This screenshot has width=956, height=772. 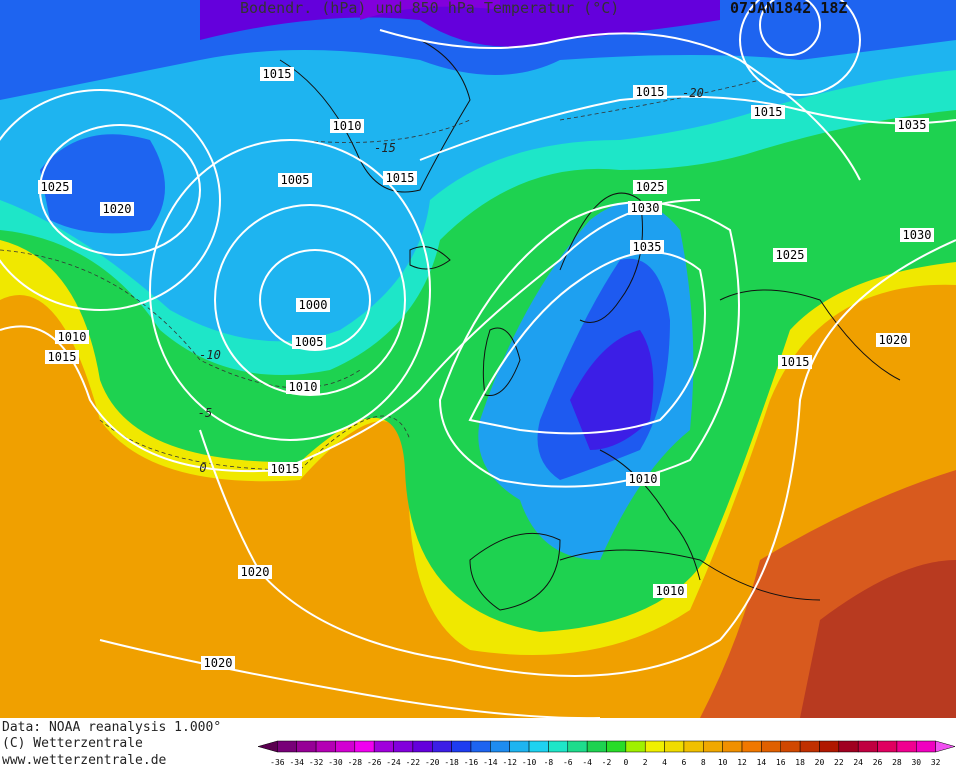 I want to click on colorbar-label: -2, so click(x=607, y=762).